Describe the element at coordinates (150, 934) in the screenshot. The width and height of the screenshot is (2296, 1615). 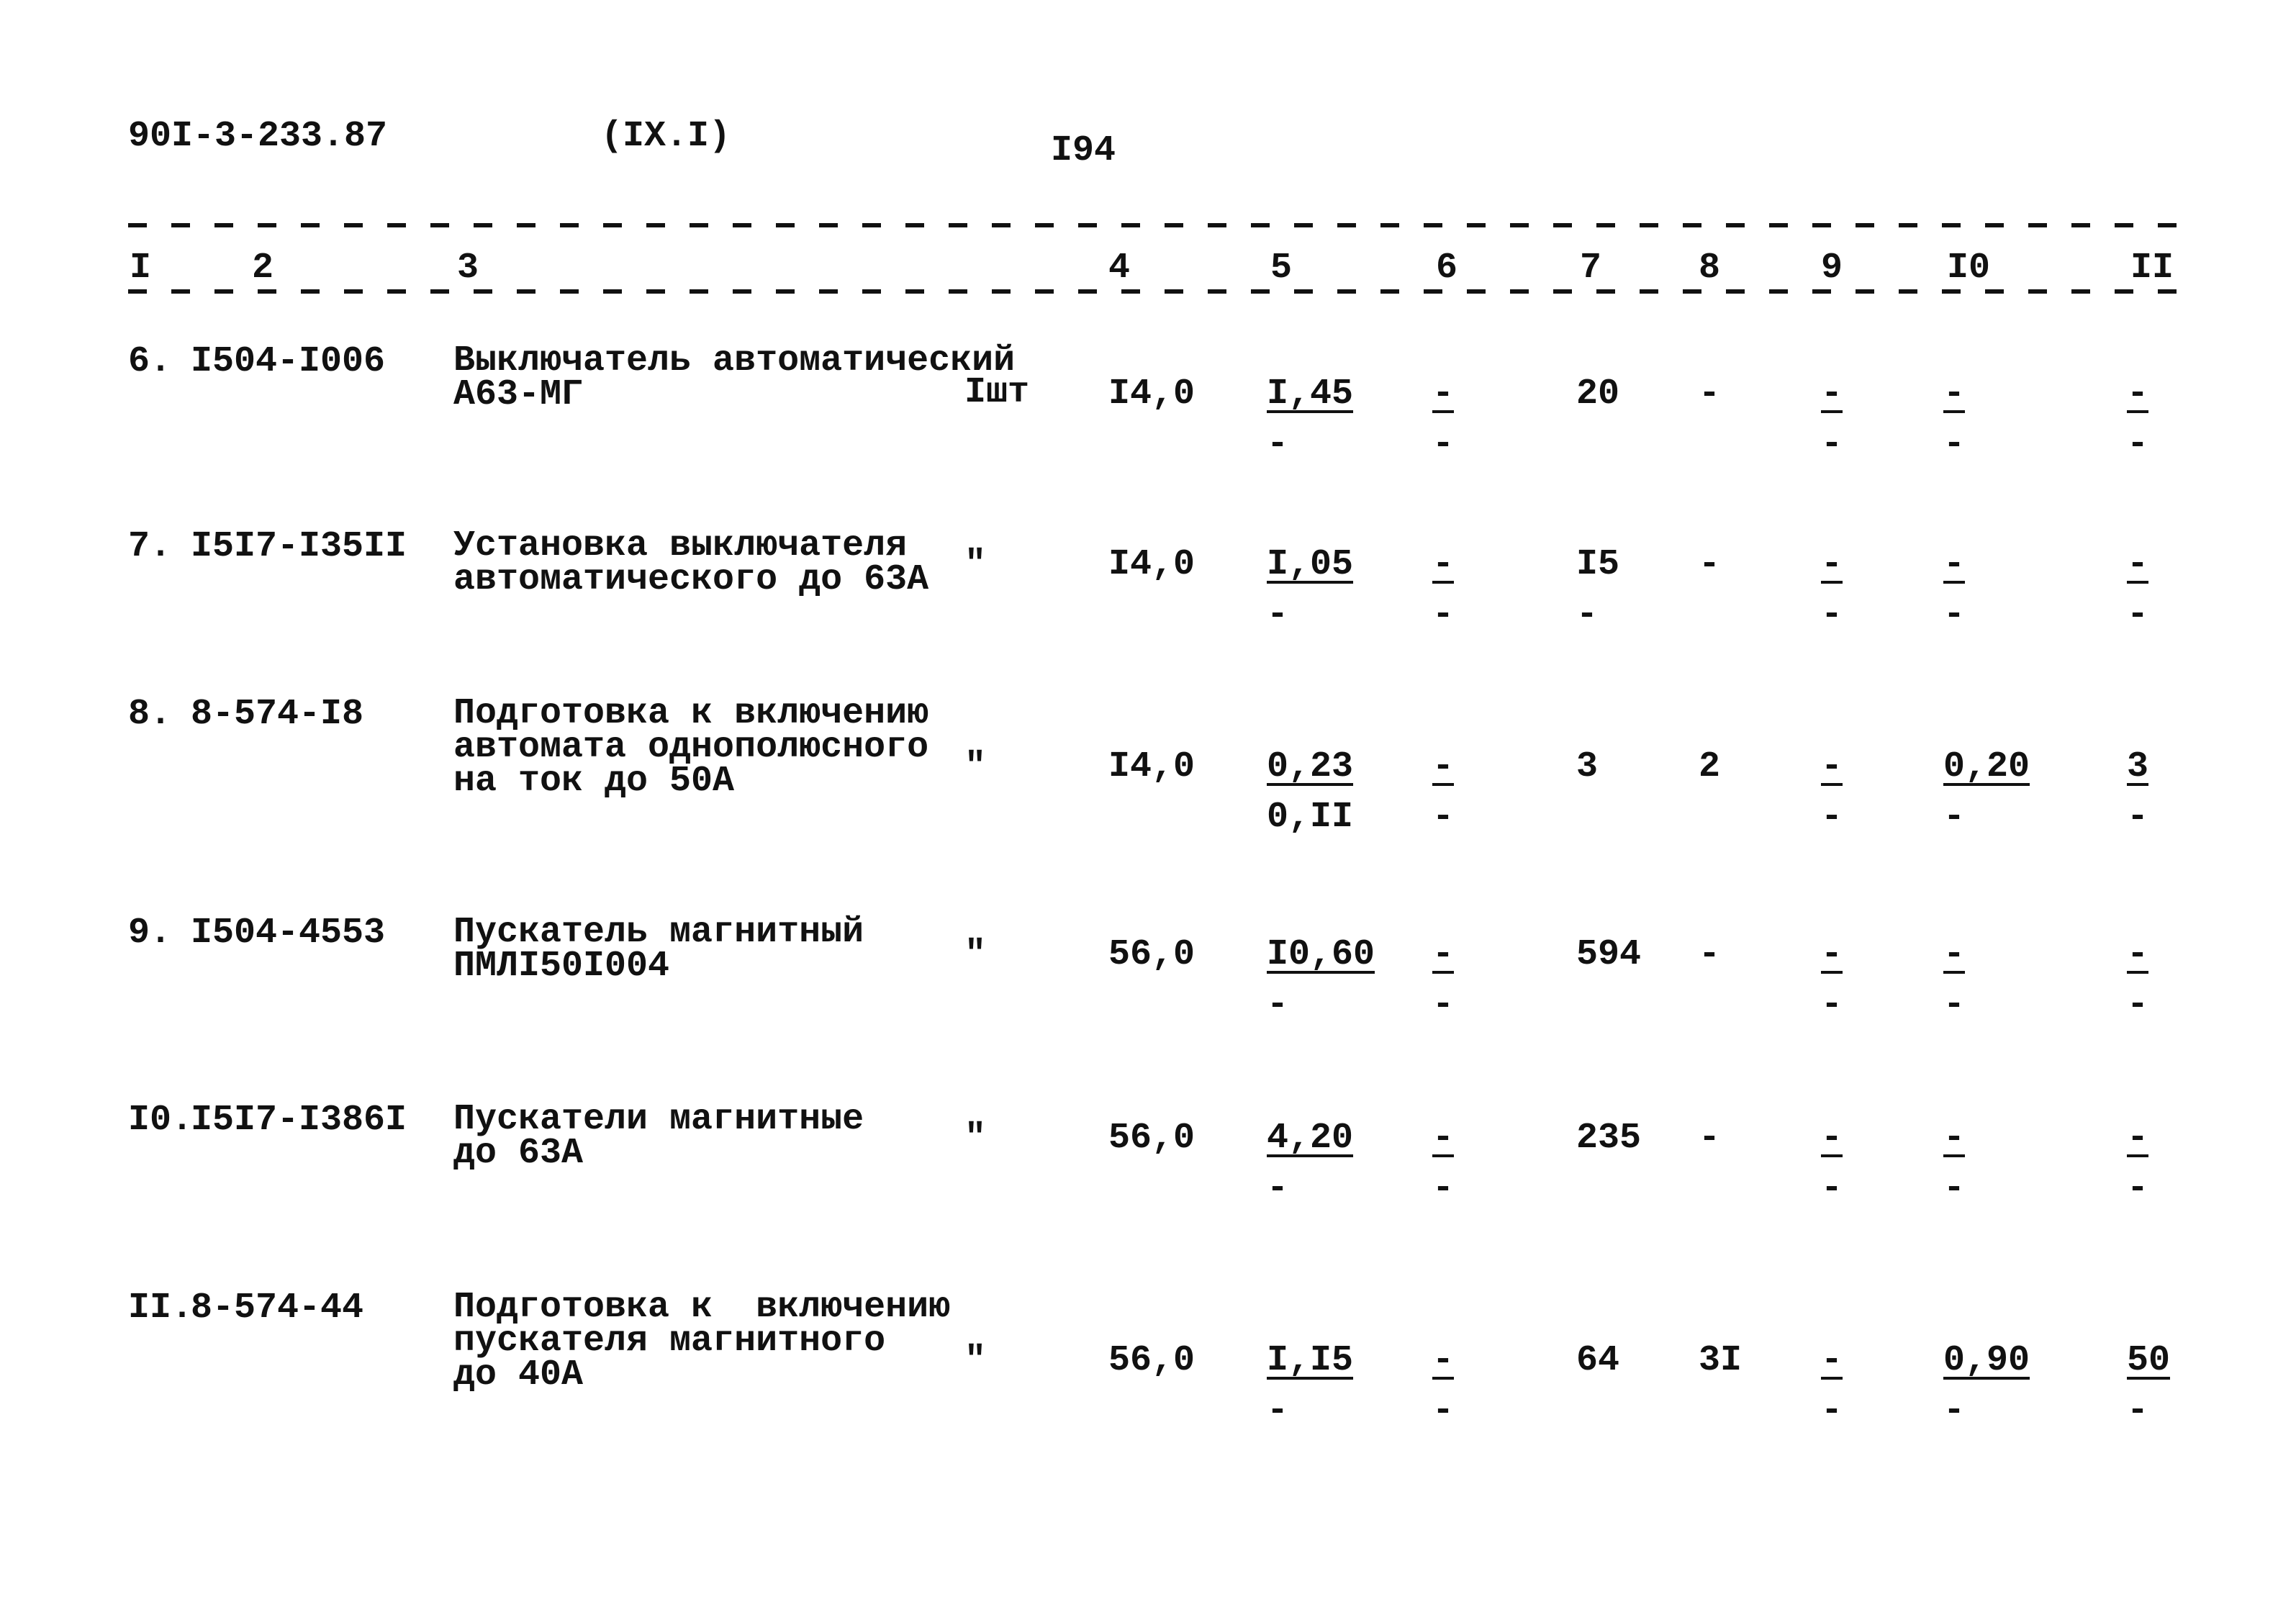
I see `row-number: 9.` at that location.